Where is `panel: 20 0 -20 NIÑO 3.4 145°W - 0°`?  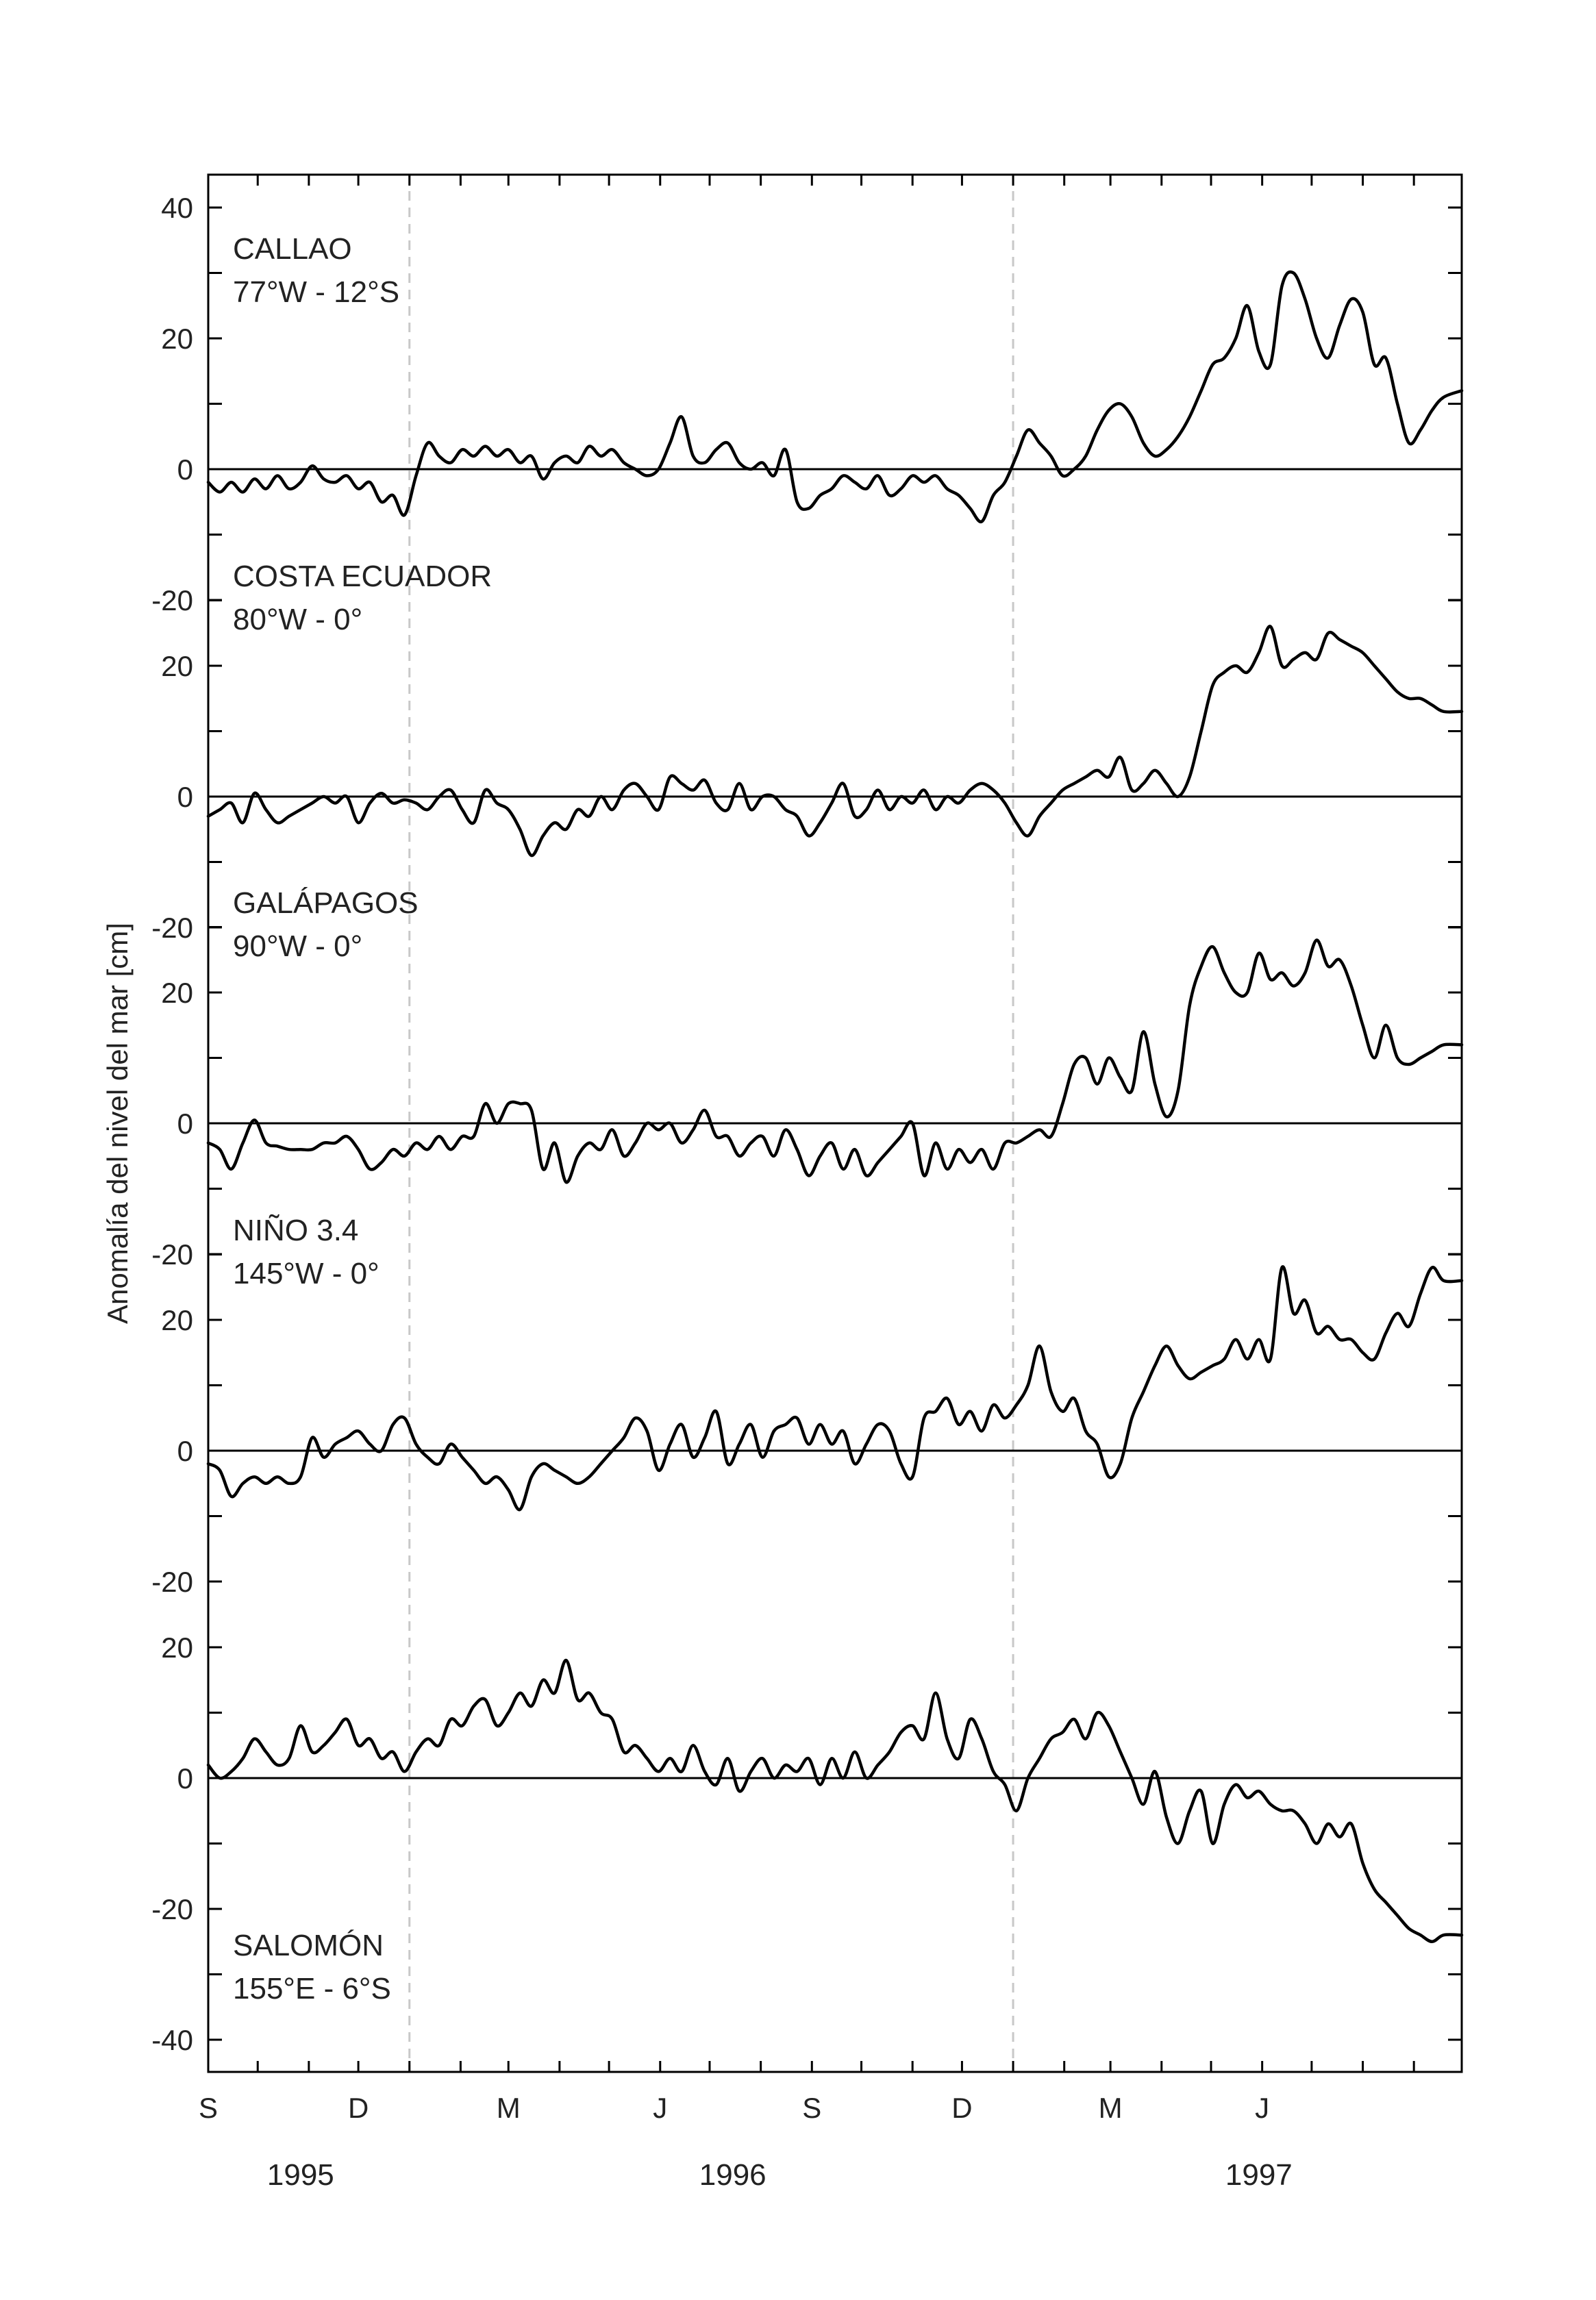 panel: 20 0 -20 NIÑO 3.4 145°W - 0° is located at coordinates (807, 1405).